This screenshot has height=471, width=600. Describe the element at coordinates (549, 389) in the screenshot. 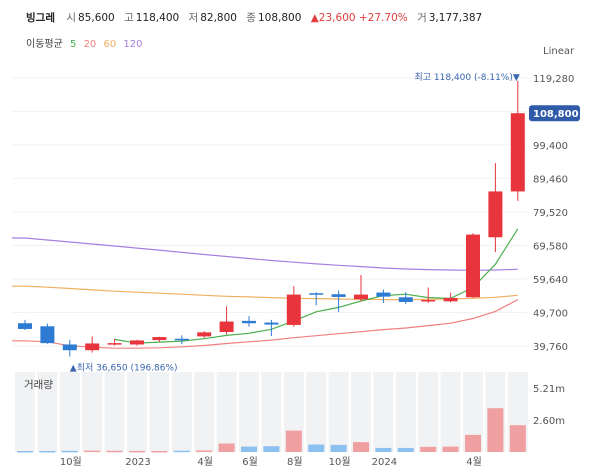

I see `volume-tick-label: 5.21m` at that location.